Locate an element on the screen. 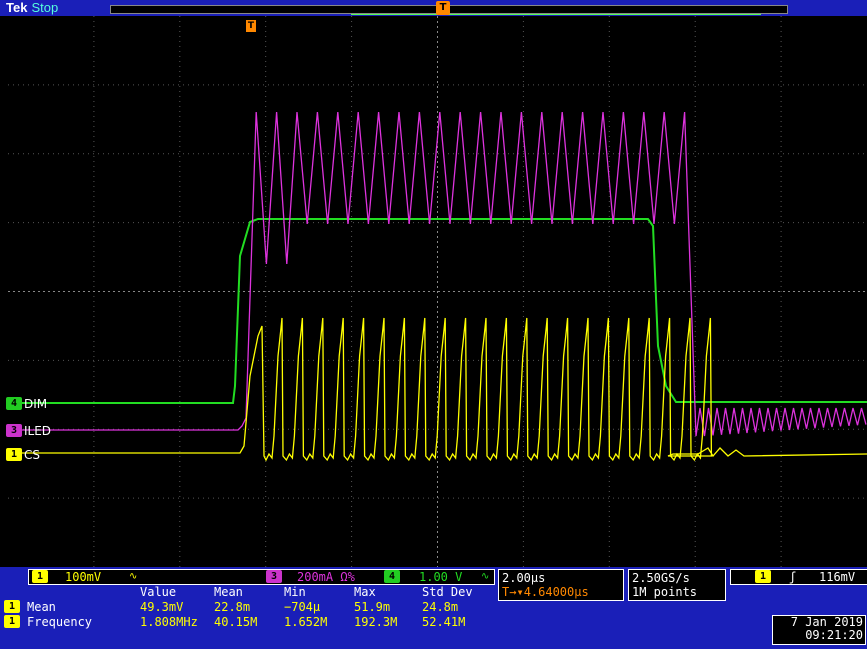 The image size is (867, 649). acquisition-panel: 2.50GS/s 1M points is located at coordinates (677, 585).